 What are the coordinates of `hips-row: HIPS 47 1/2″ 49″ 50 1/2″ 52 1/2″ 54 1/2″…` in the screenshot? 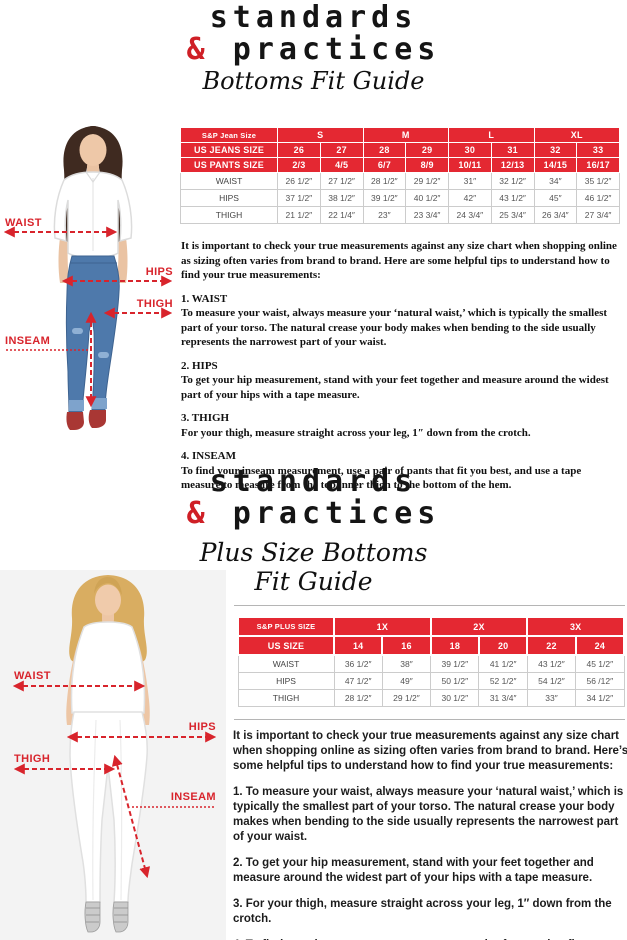 It's located at (431, 680).